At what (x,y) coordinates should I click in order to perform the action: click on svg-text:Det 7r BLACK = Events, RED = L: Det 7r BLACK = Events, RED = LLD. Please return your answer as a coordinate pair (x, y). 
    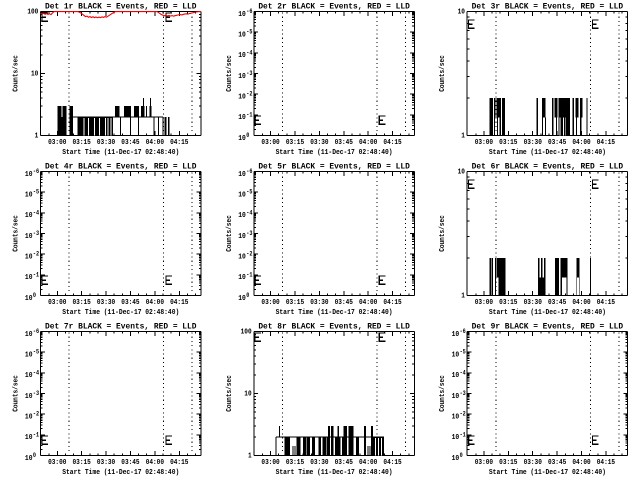
    Looking at the image, I should click on (121, 326).